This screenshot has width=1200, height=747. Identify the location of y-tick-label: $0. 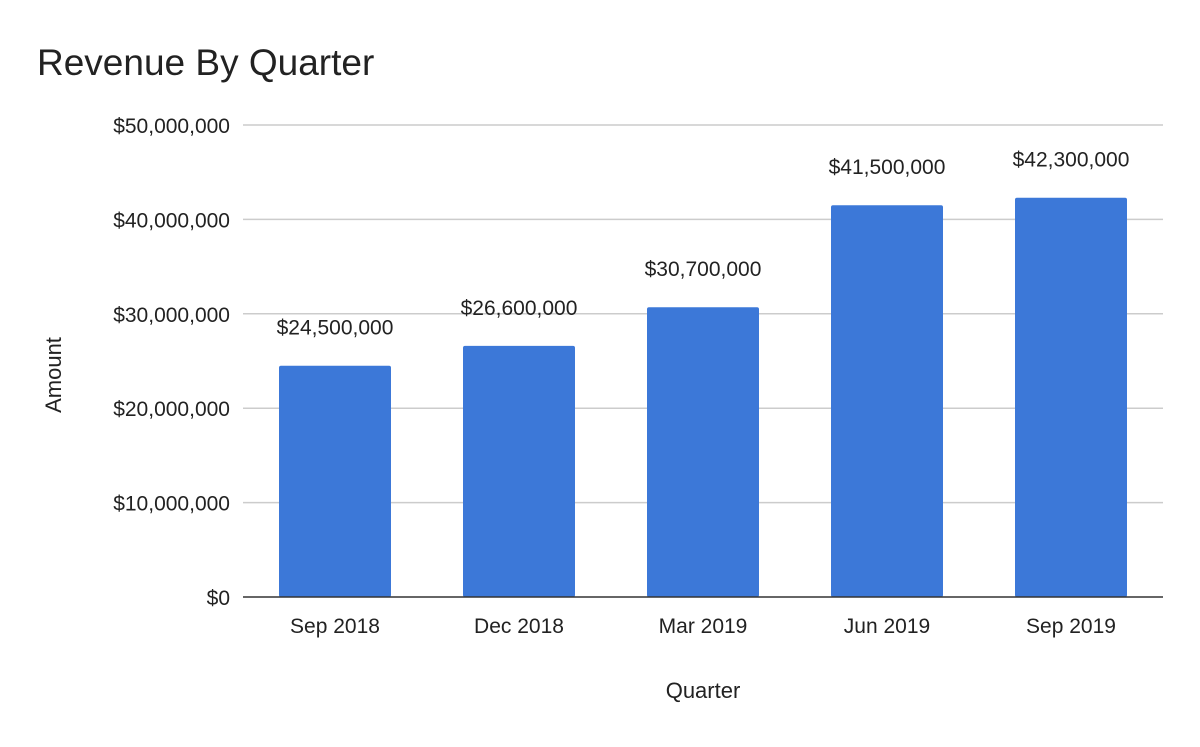
(218, 598).